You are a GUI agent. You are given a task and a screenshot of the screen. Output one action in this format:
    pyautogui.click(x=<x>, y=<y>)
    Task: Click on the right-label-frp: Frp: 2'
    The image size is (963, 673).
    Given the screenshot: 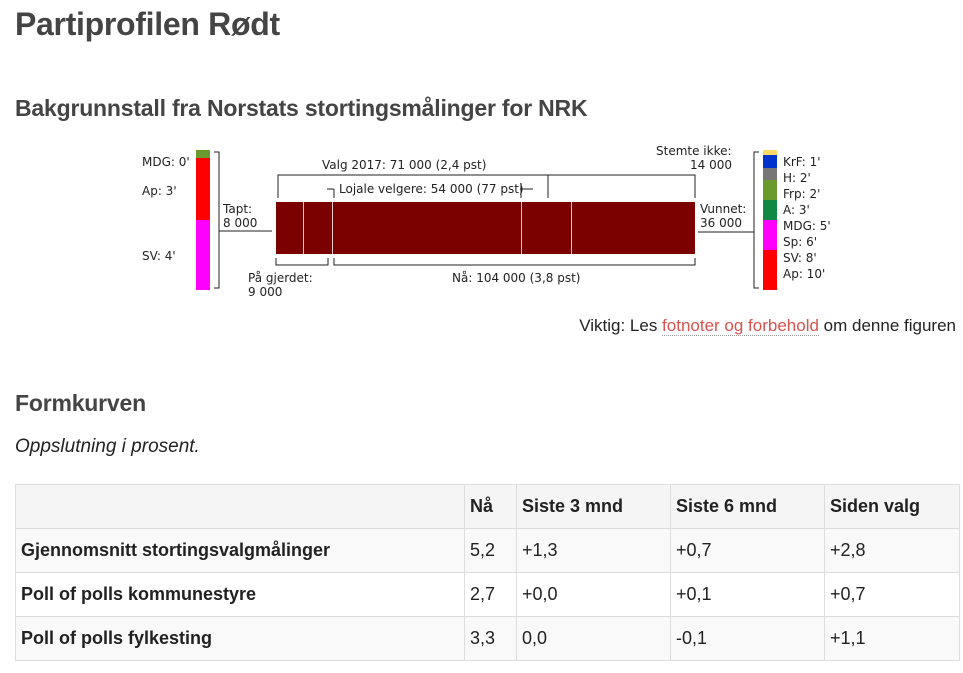 What is the action you would take?
    pyautogui.click(x=801, y=194)
    